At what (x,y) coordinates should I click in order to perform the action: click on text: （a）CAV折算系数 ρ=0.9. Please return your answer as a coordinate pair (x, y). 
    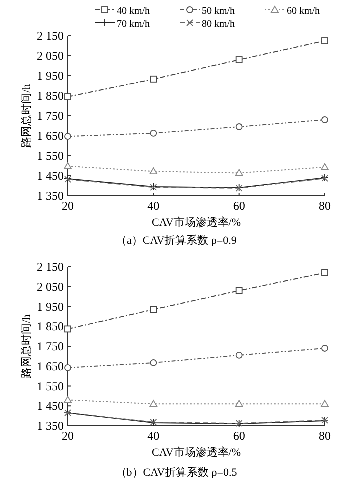
    Looking at the image, I should click on (177, 240).